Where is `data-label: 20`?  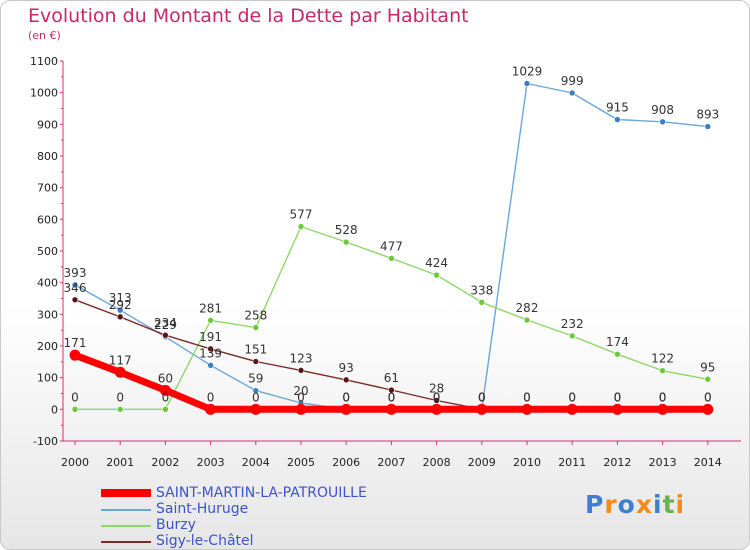
data-label: 20 is located at coordinates (300, 391).